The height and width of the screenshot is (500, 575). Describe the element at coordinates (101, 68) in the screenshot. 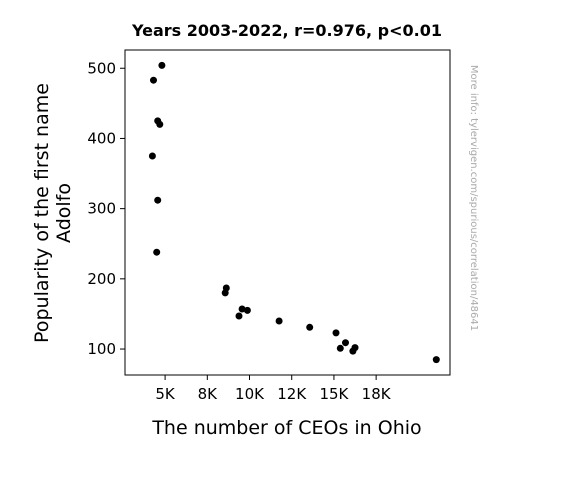

I see `y-tick-label: 500` at that location.